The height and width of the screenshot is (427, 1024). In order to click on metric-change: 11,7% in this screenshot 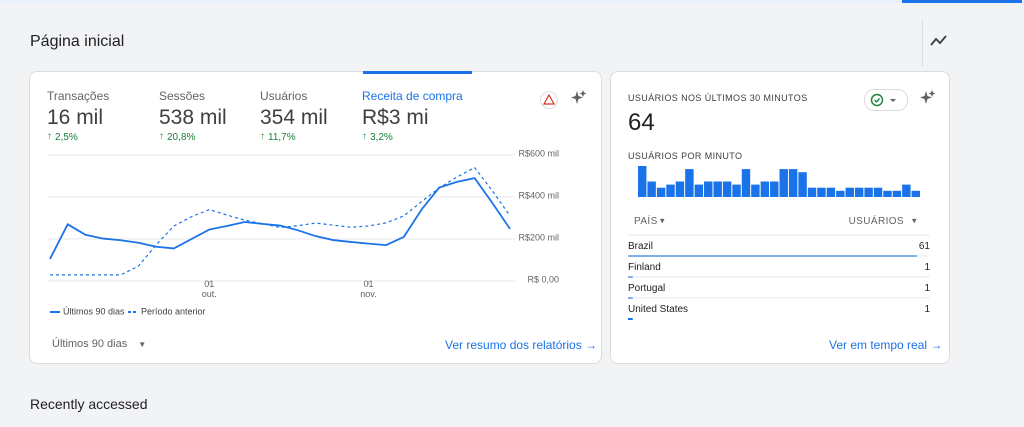, I will do `click(282, 137)`.